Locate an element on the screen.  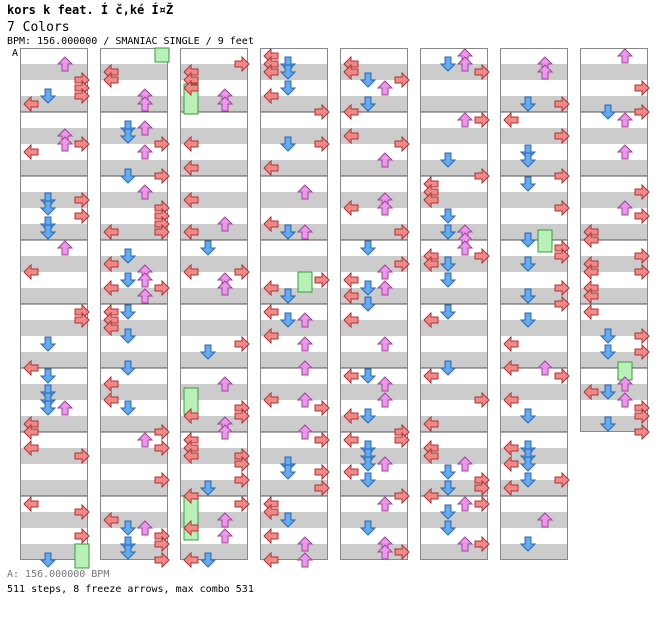
song-subtitle: 7 Colors is located at coordinates (38, 27).